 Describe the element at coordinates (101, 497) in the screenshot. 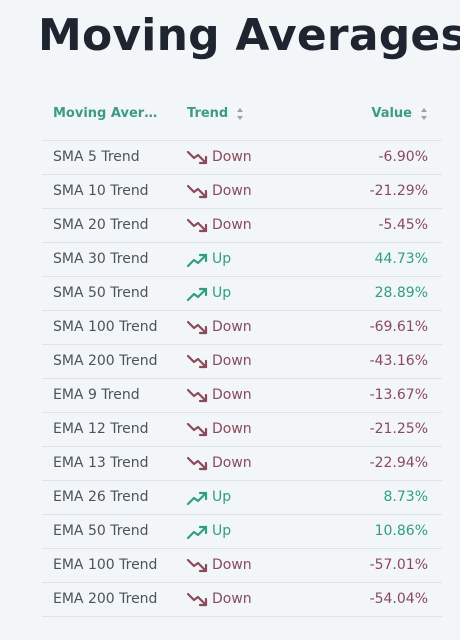

I see `row-indicator-name: EMA 26 Trend` at that location.